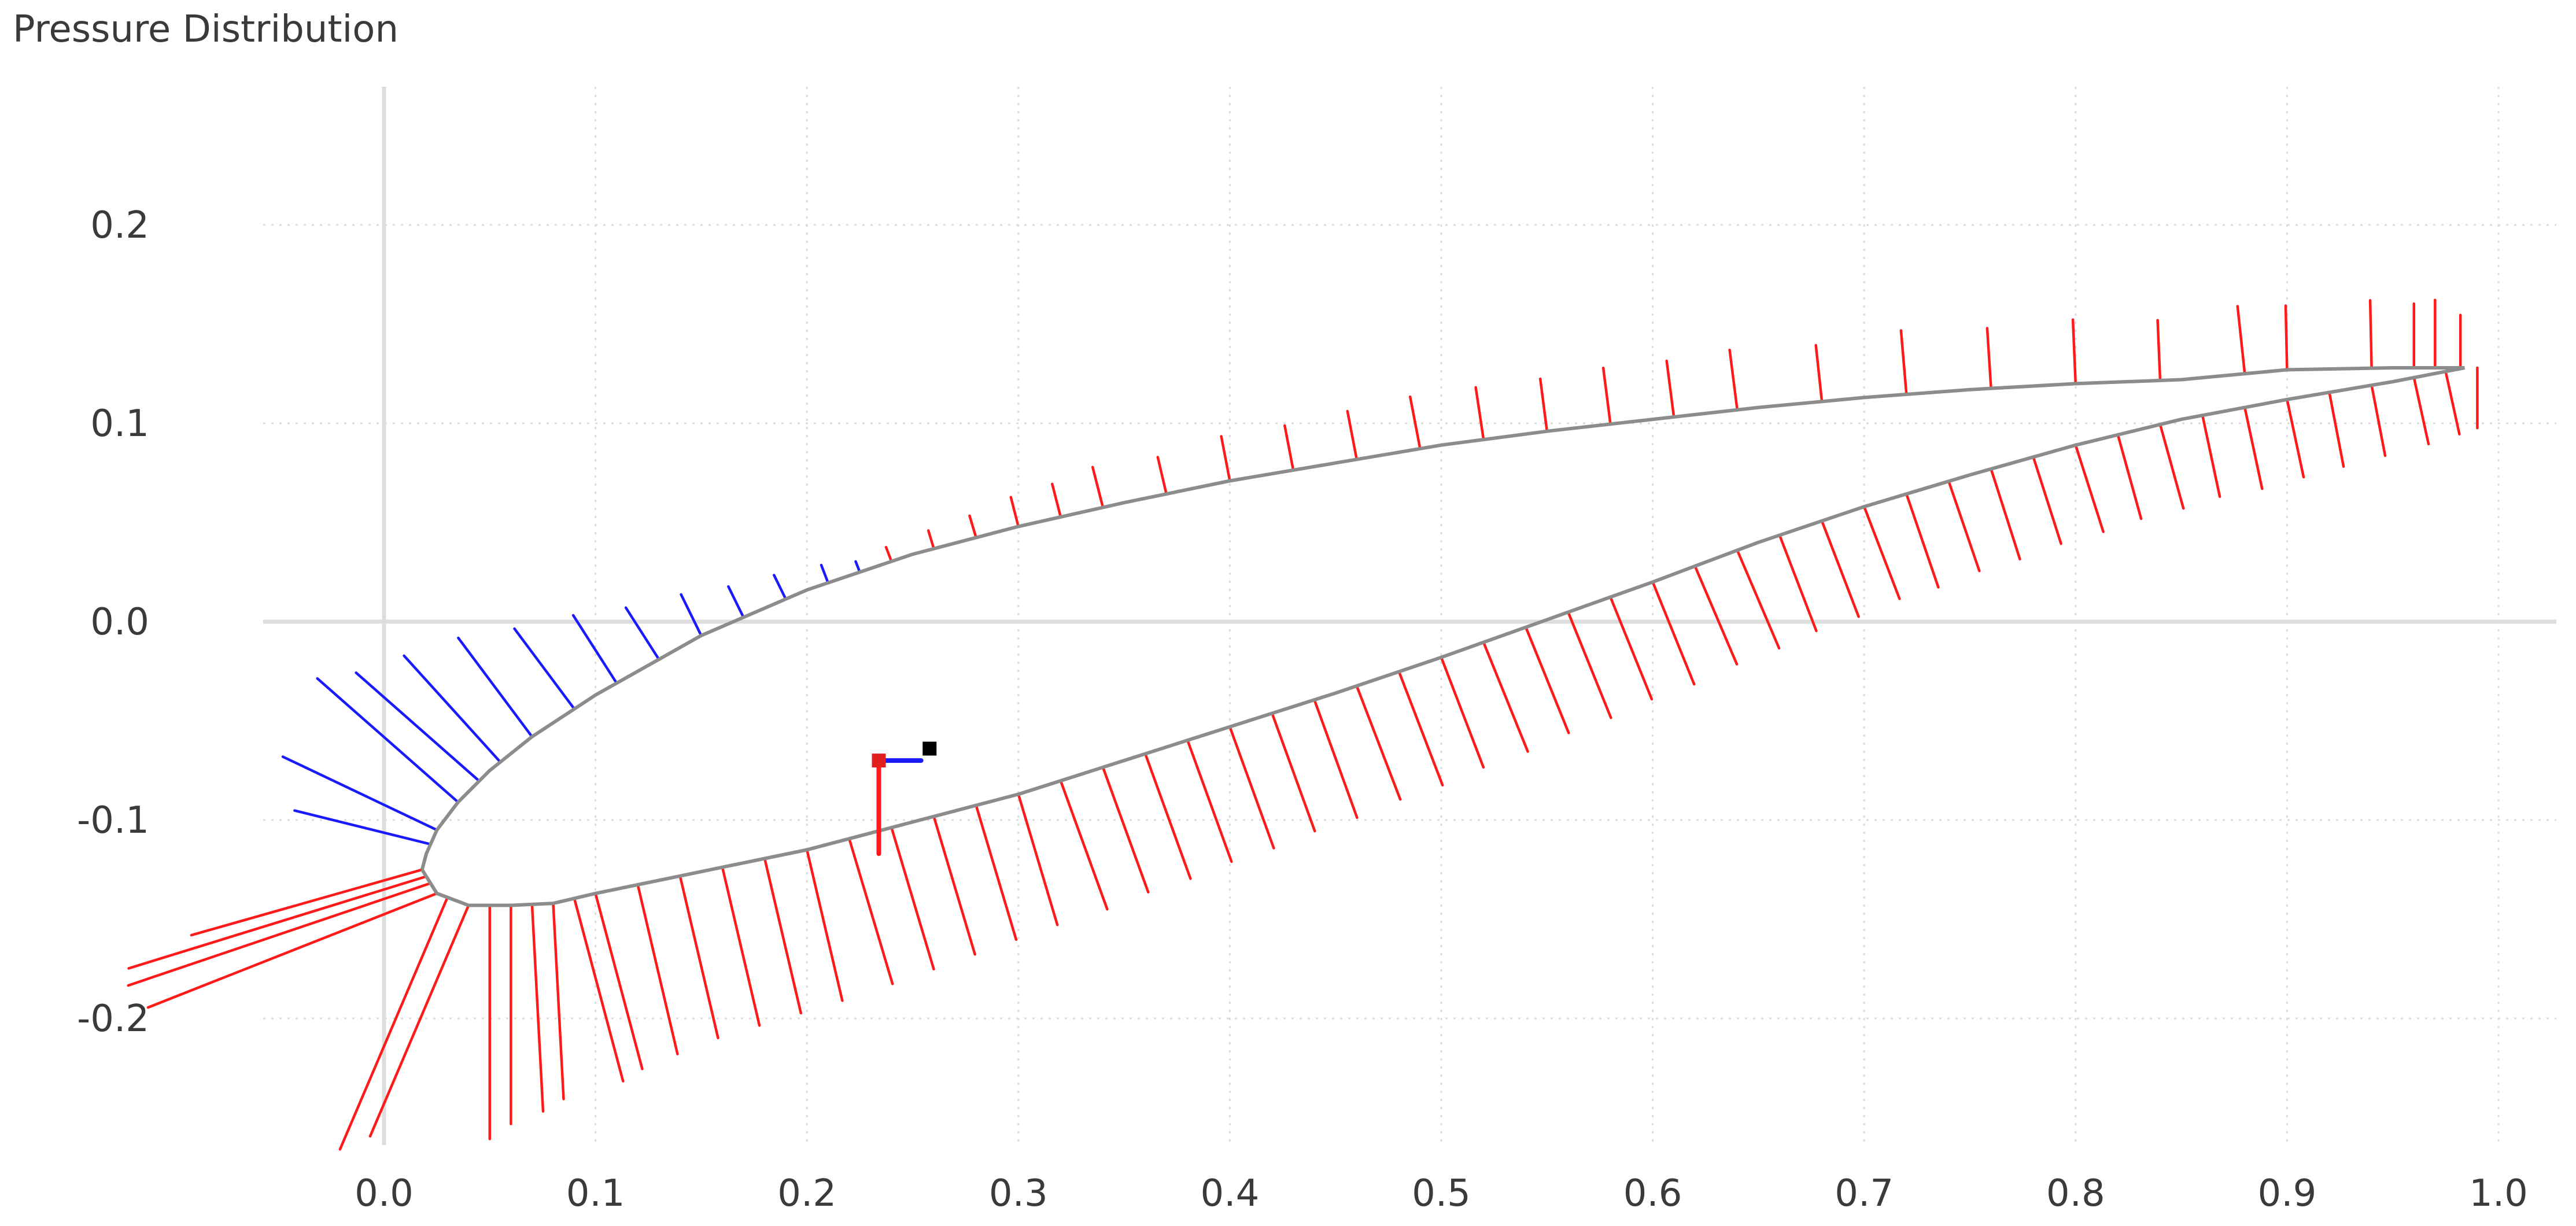 The height and width of the screenshot is (1226, 2576). I want to click on center-of-pressure-marker, so click(879, 761).